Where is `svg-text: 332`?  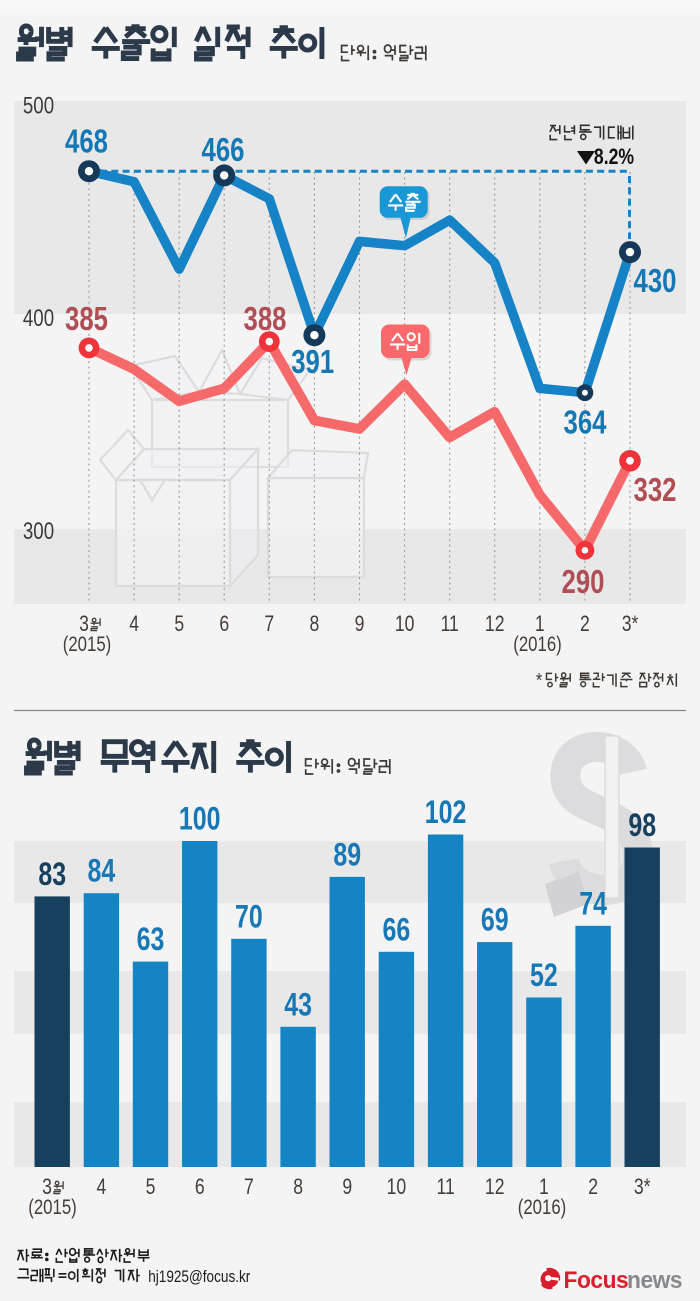
svg-text: 332 is located at coordinates (655, 490).